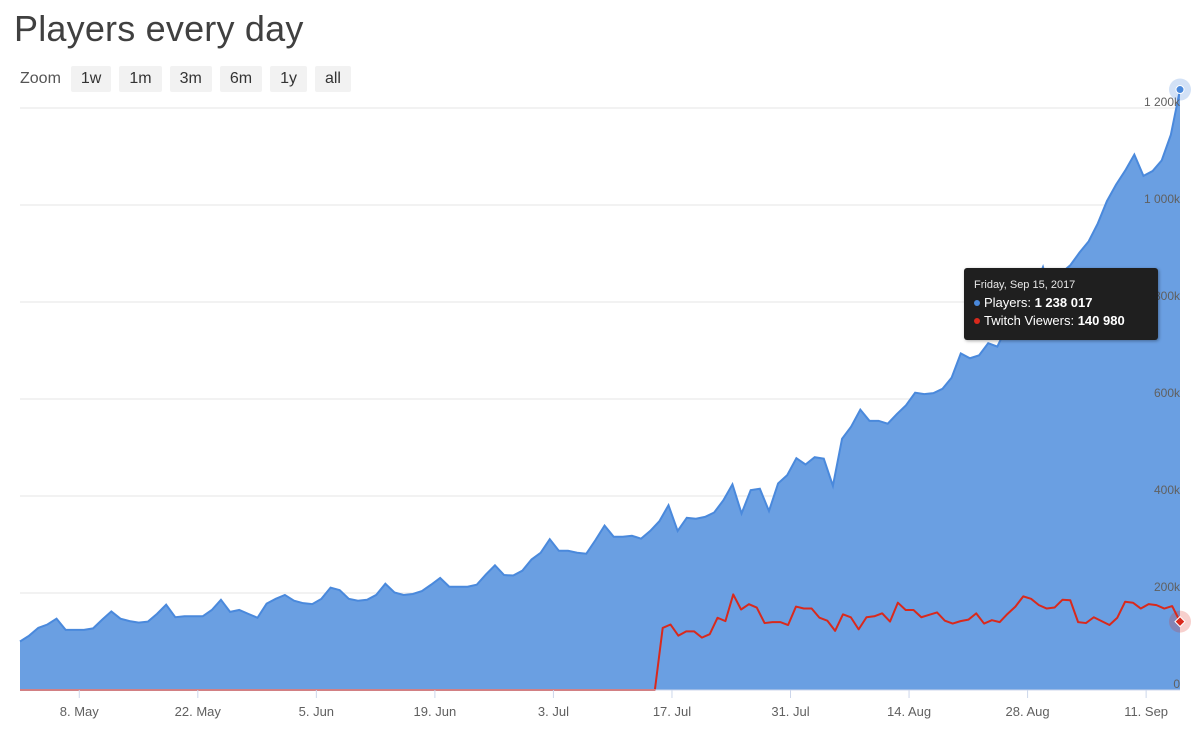 The height and width of the screenshot is (733, 1200). I want to click on tooltip-twitch-label: Twitch Viewers:, so click(1029, 320).